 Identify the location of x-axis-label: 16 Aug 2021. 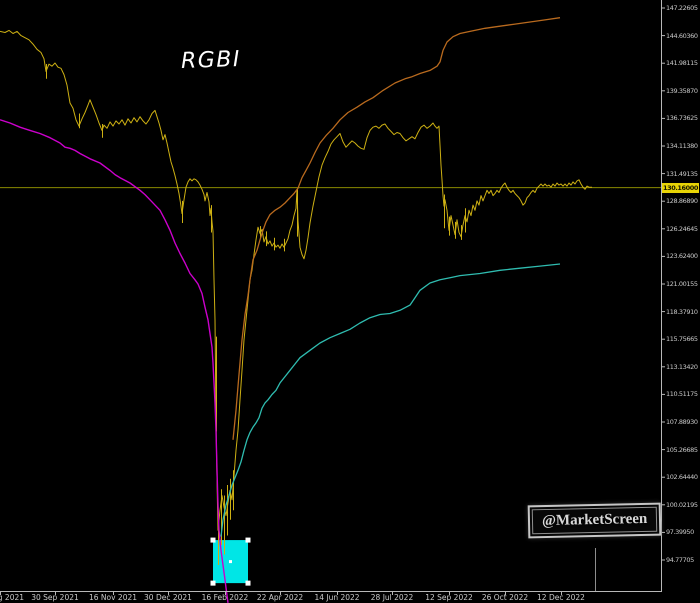
(12, 597).